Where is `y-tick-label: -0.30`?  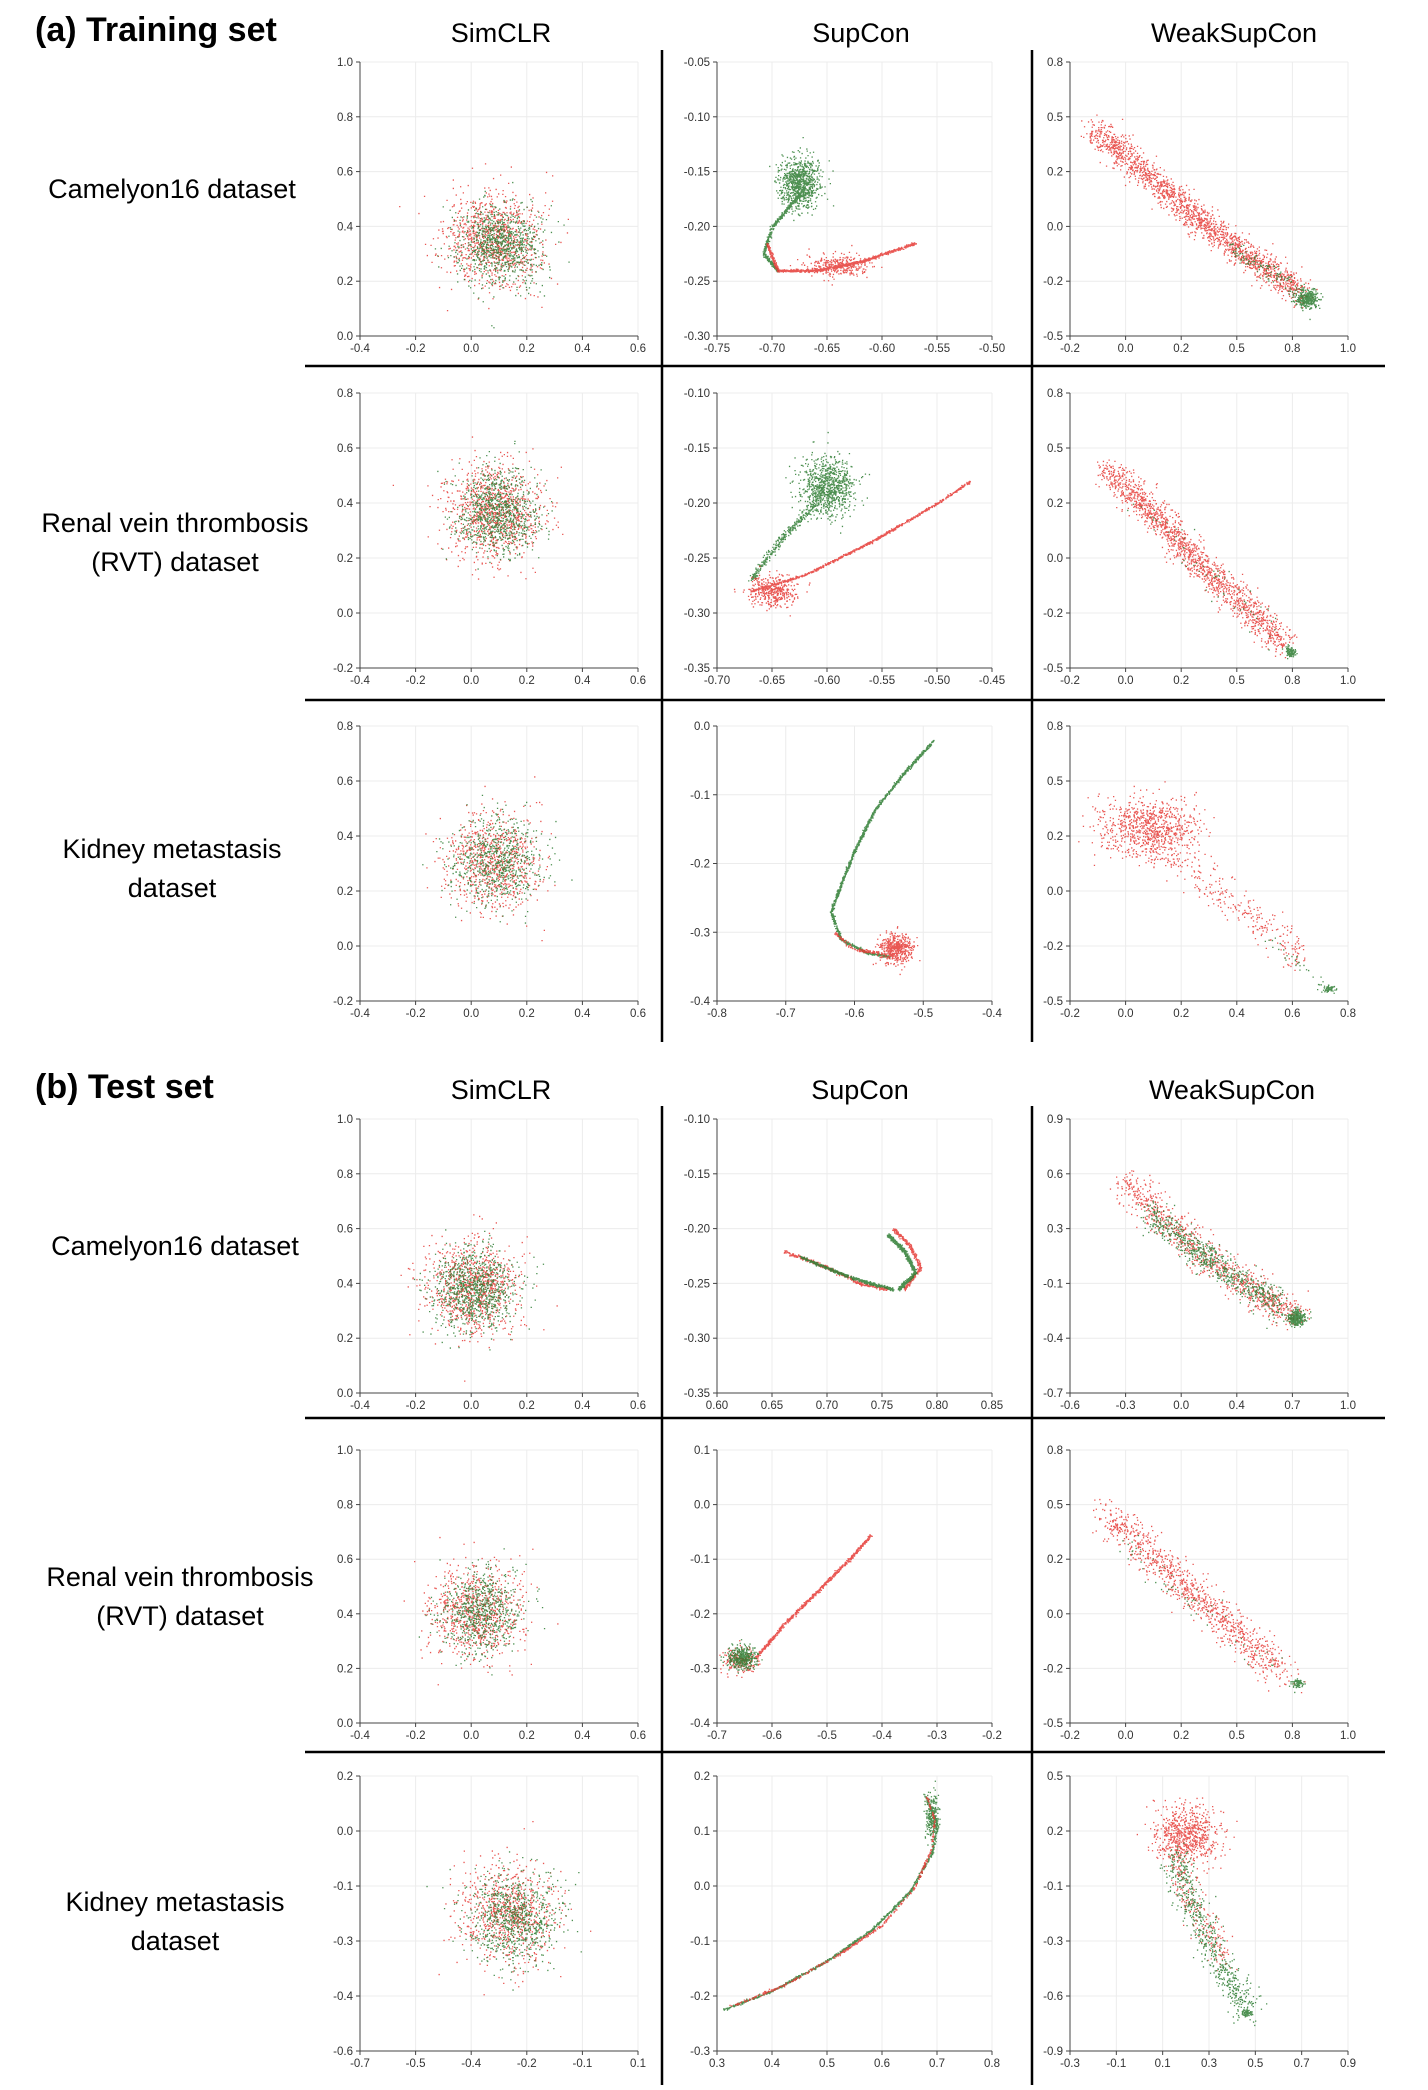
y-tick-label: -0.30 is located at coordinates (697, 1339).